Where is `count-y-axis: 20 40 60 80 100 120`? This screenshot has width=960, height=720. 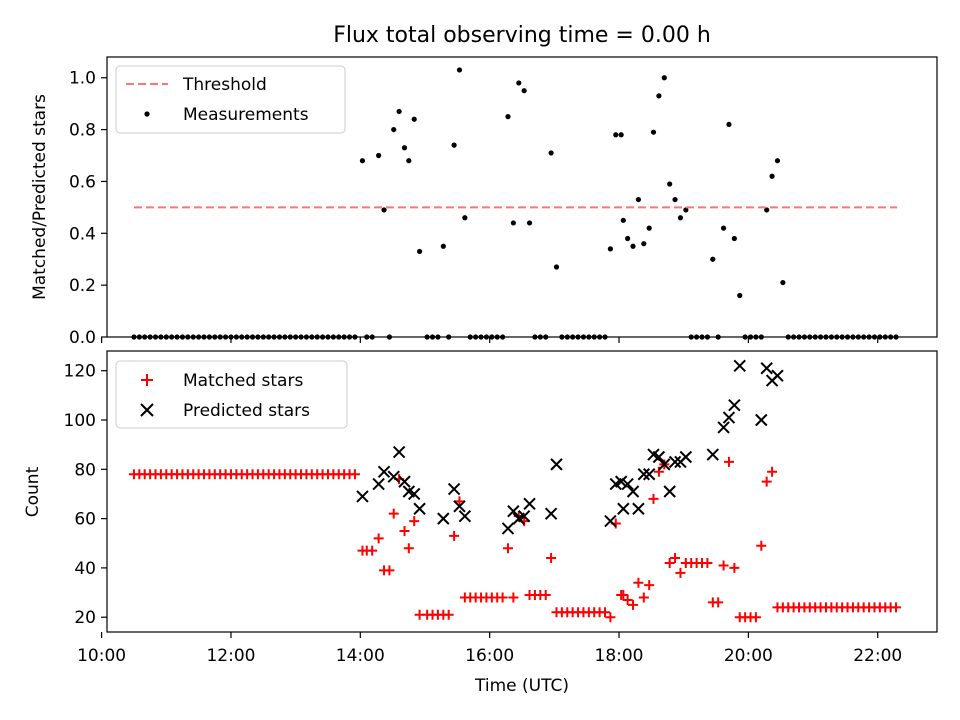
count-y-axis: 20 40 60 80 100 120 is located at coordinates (85, 495).